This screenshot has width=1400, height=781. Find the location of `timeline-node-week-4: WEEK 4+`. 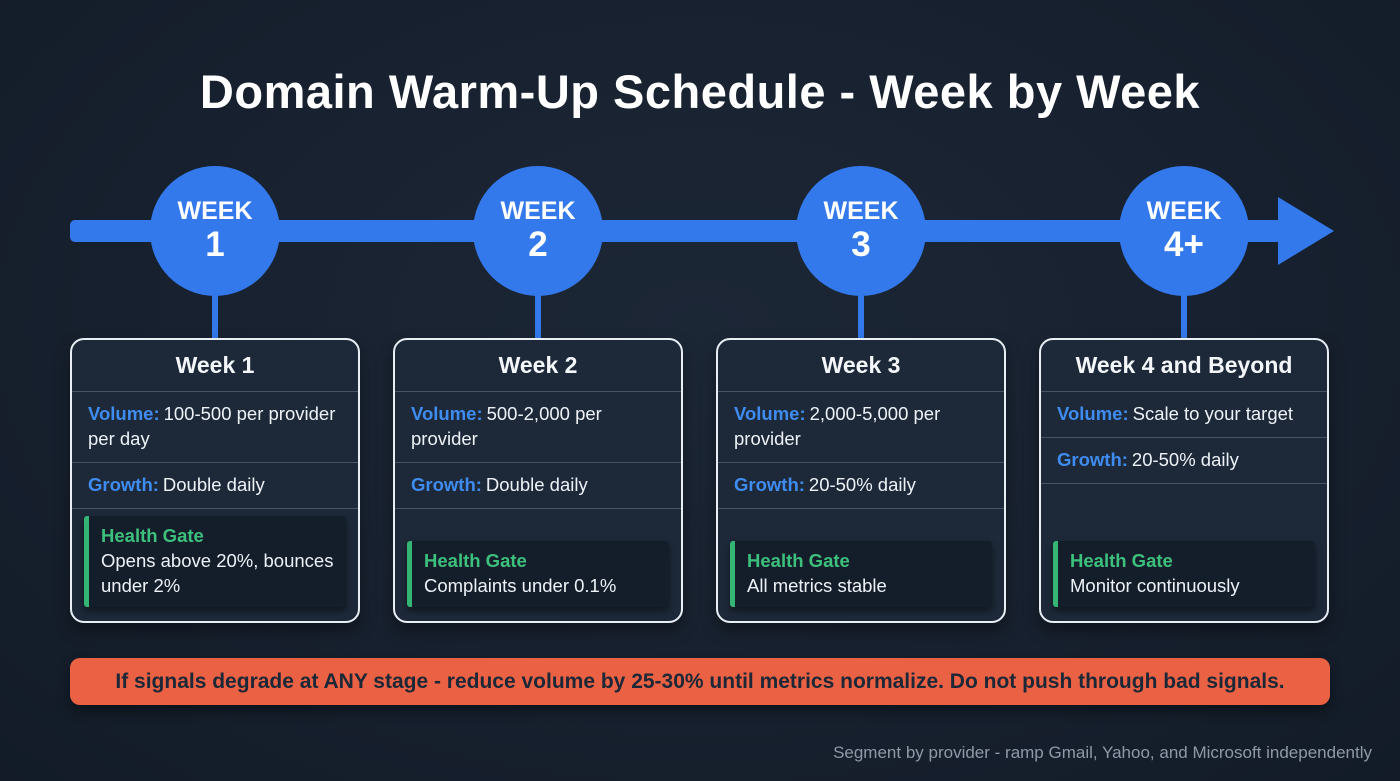

timeline-node-week-4: WEEK 4+ is located at coordinates (1184, 231).